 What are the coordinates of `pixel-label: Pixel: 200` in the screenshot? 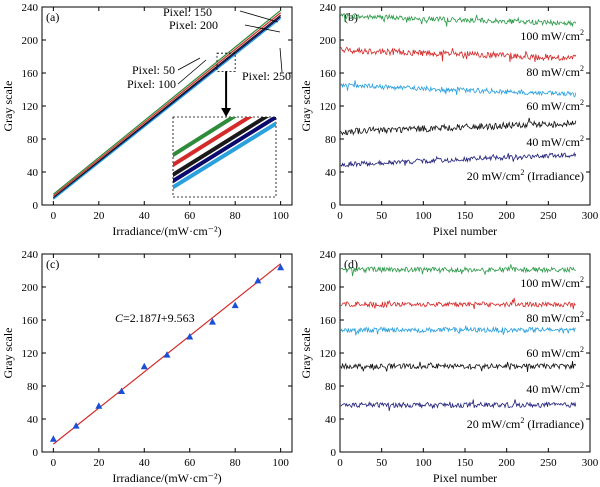 It's located at (193, 25).